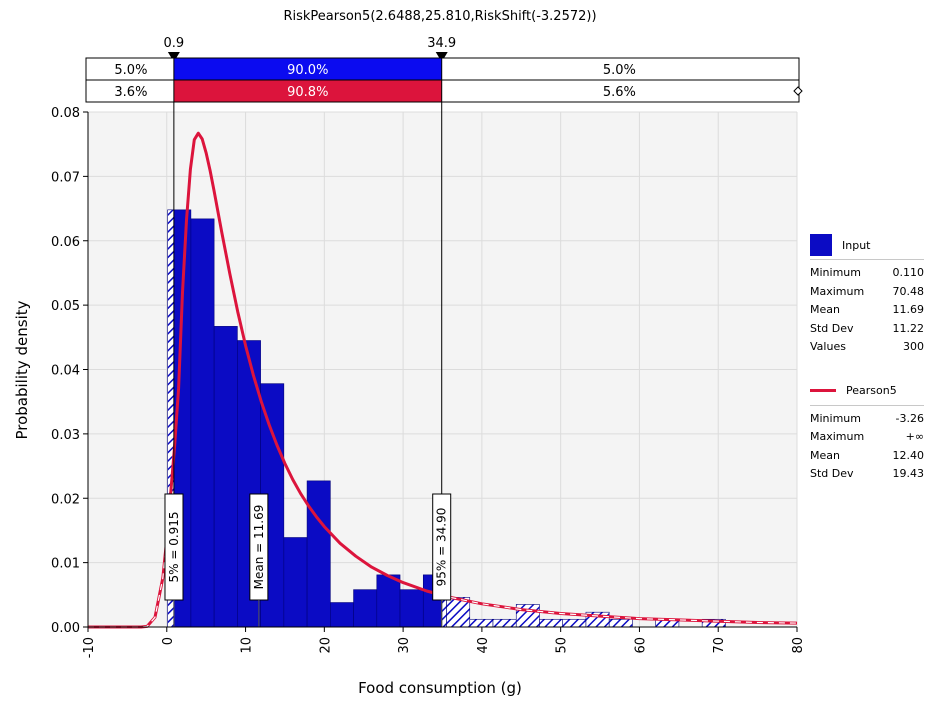 This screenshot has width=928, height=704. What do you see at coordinates (798, 91) in the screenshot?
I see `band-handle-icon` at bounding box center [798, 91].